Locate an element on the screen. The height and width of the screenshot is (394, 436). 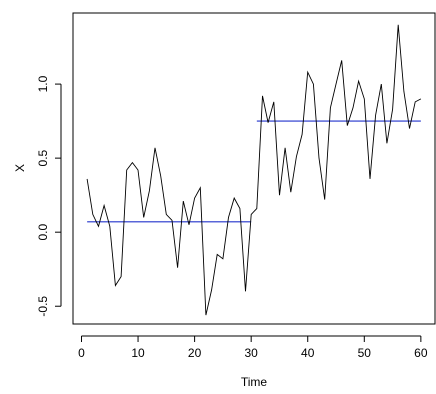
x-tick-label: 30 is located at coordinates (251, 353).